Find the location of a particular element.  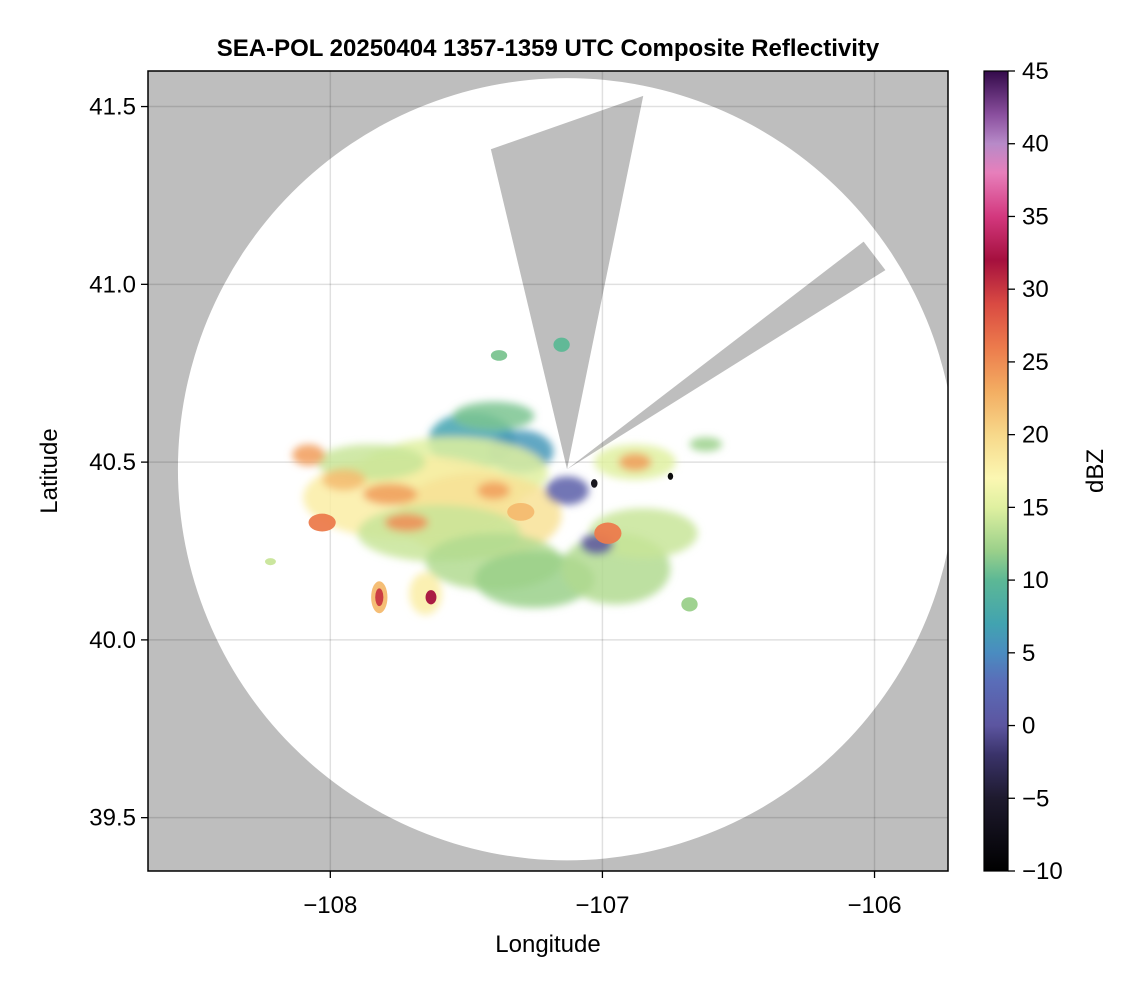

x-axis-ticks: −108 −107 −106 is located at coordinates (602, 895).